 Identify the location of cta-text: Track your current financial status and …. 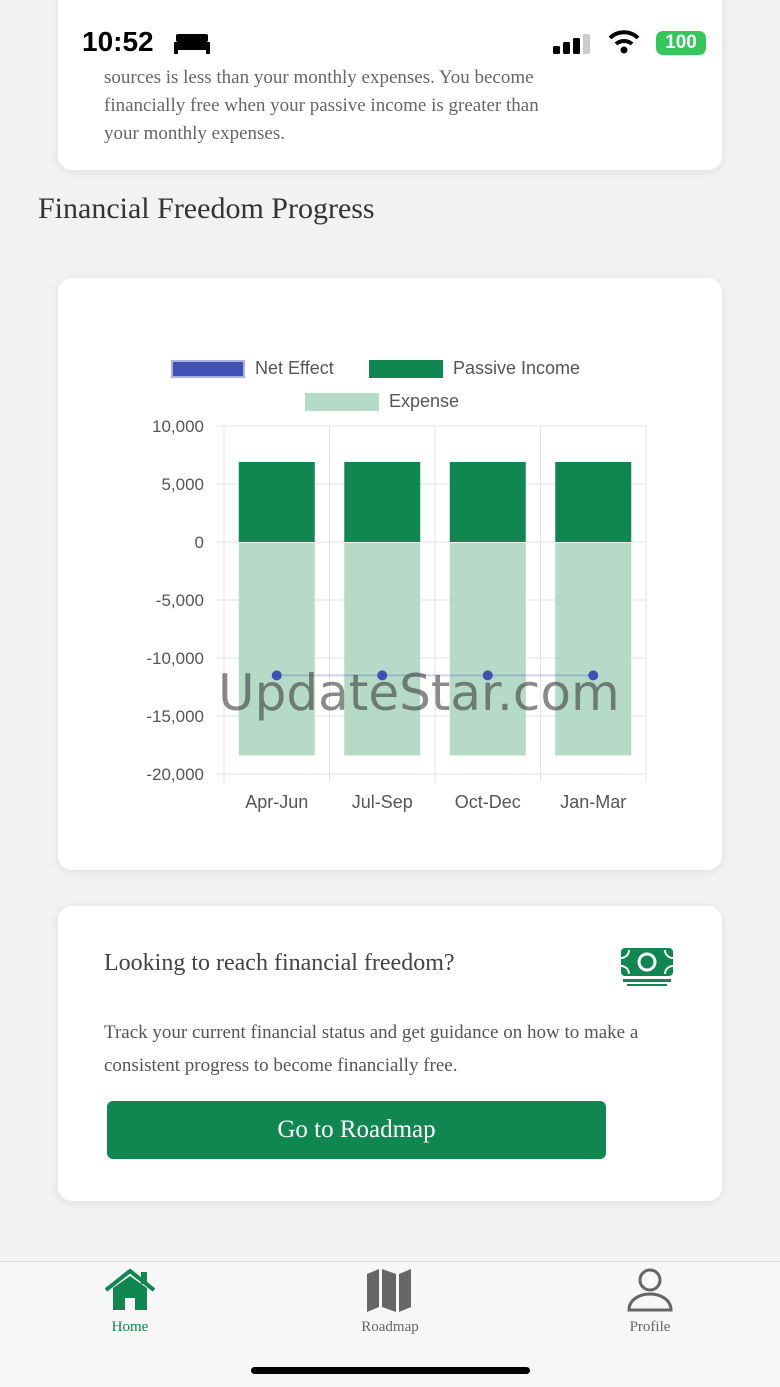
(371, 1049).